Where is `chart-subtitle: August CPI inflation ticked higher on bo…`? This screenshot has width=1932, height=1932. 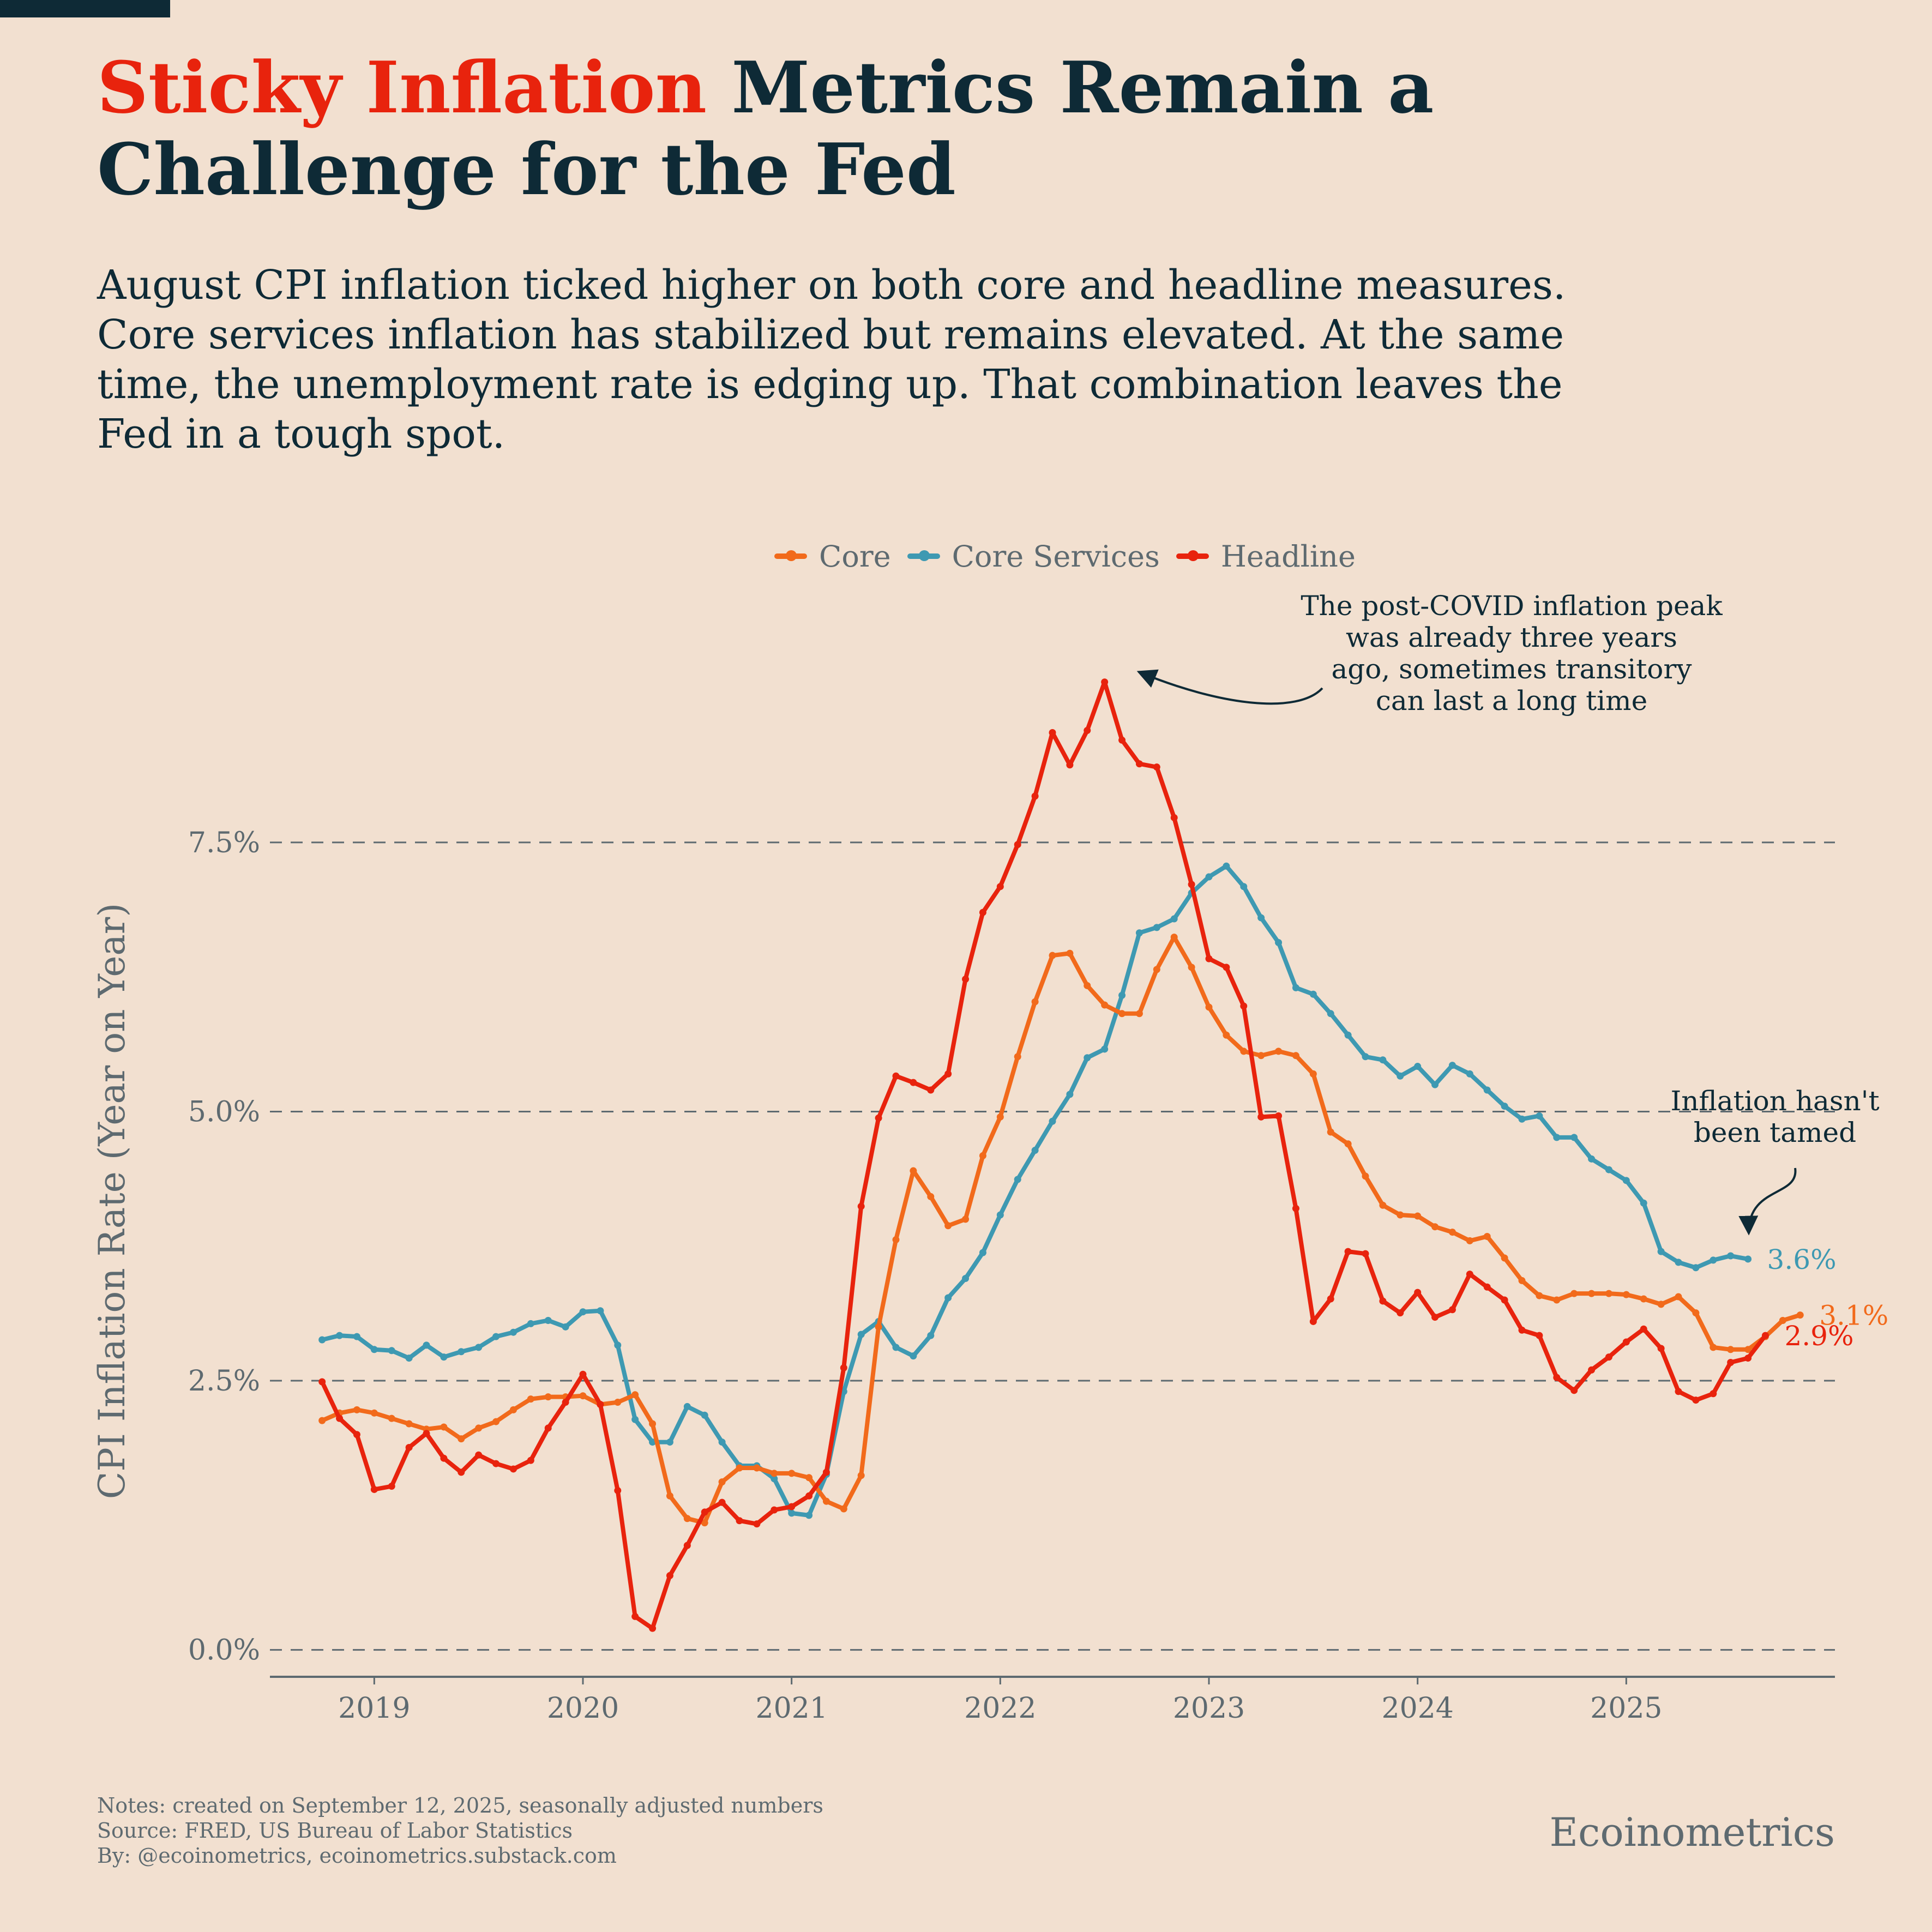
chart-subtitle: August CPI inflation ticked higher on bo… is located at coordinates (831, 360).